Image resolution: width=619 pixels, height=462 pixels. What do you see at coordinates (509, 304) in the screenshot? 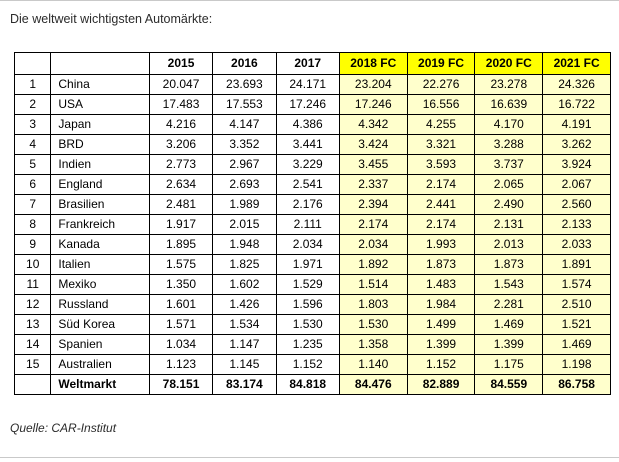
I see `value-cell: 2.281` at bounding box center [509, 304].